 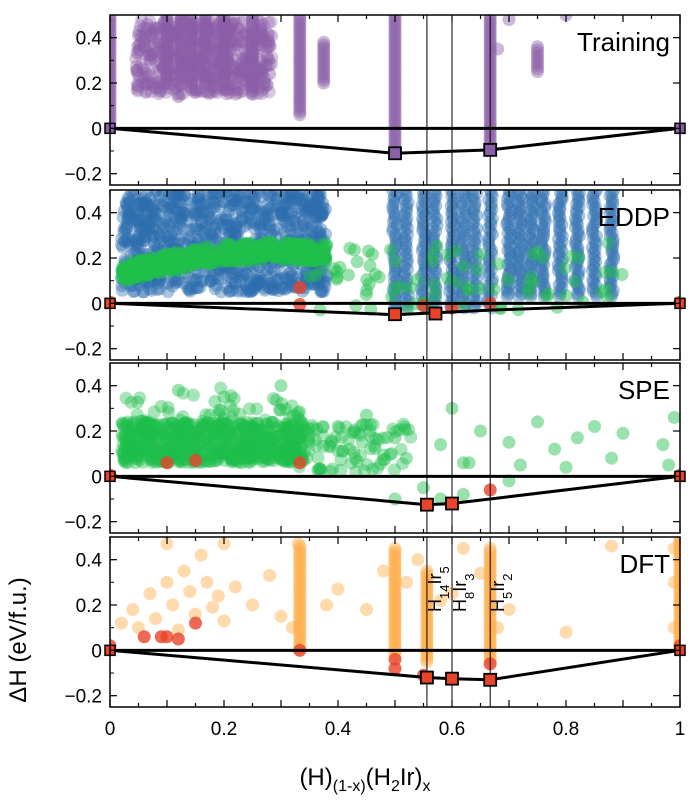 What do you see at coordinates (224, 729) in the screenshot?
I see `x-tick-label: 0.2` at bounding box center [224, 729].